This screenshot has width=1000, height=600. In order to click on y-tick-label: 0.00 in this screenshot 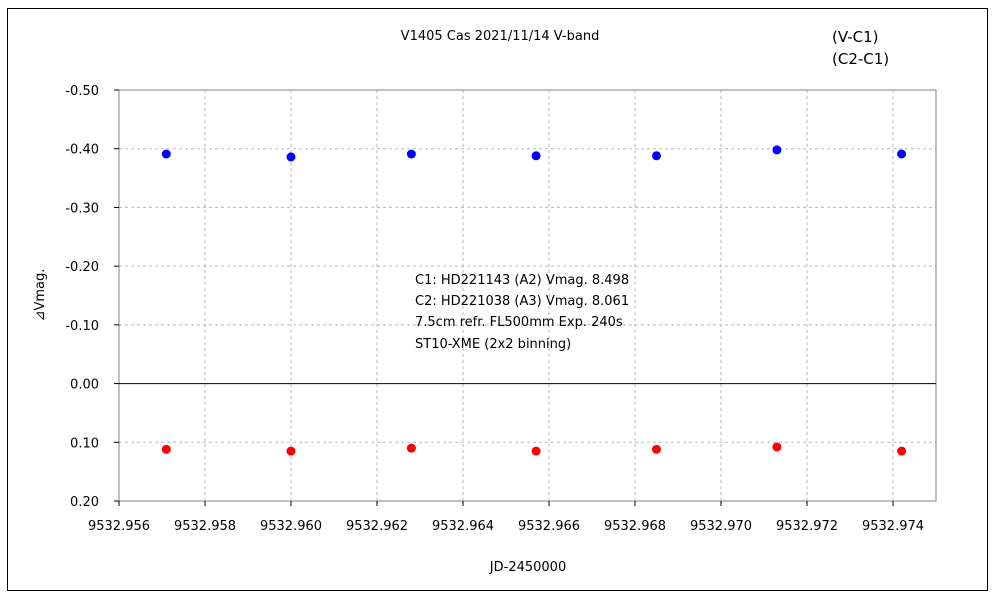, I will do `click(84, 385)`.